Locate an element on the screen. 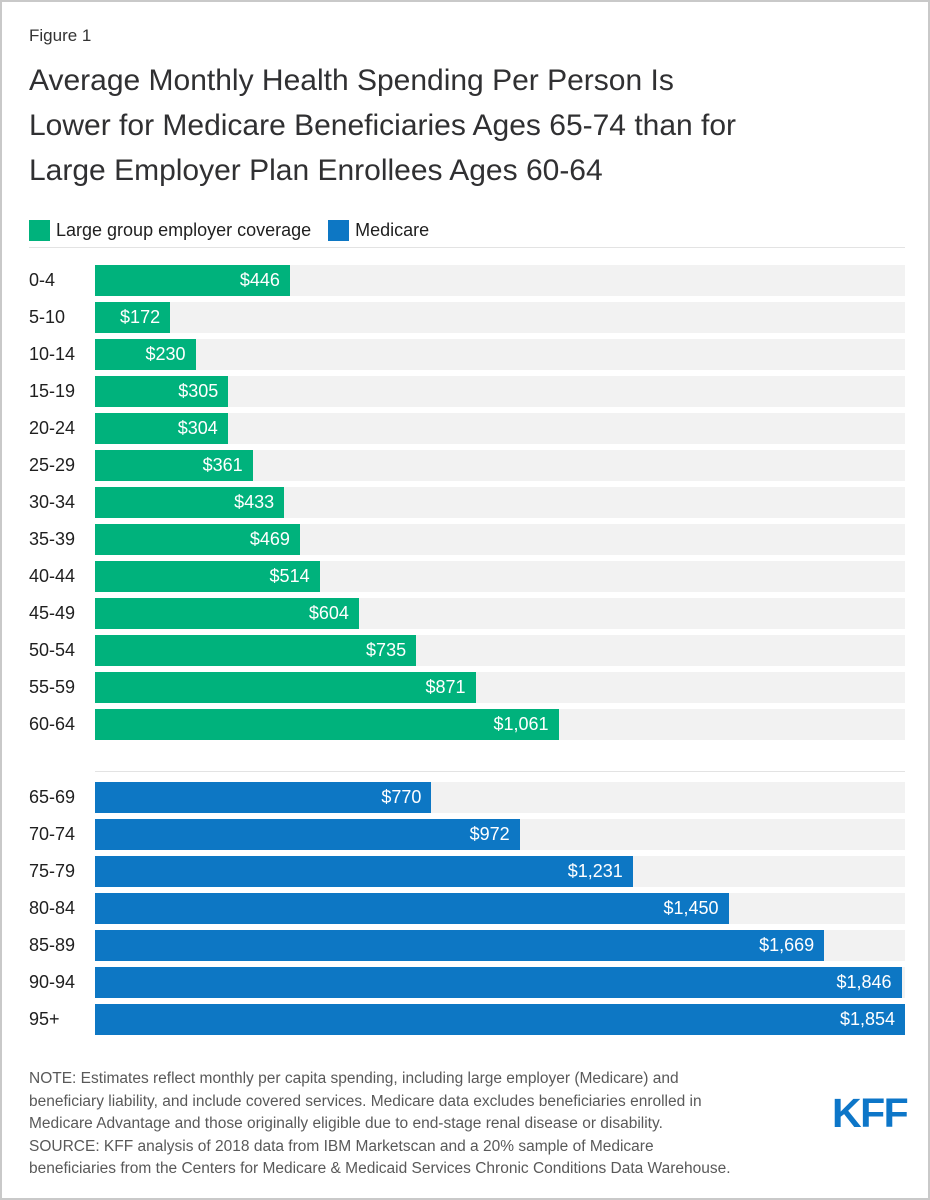 Image resolution: width=930 pixels, height=1200 pixels. bar-value-label: $172 is located at coordinates (140, 317).